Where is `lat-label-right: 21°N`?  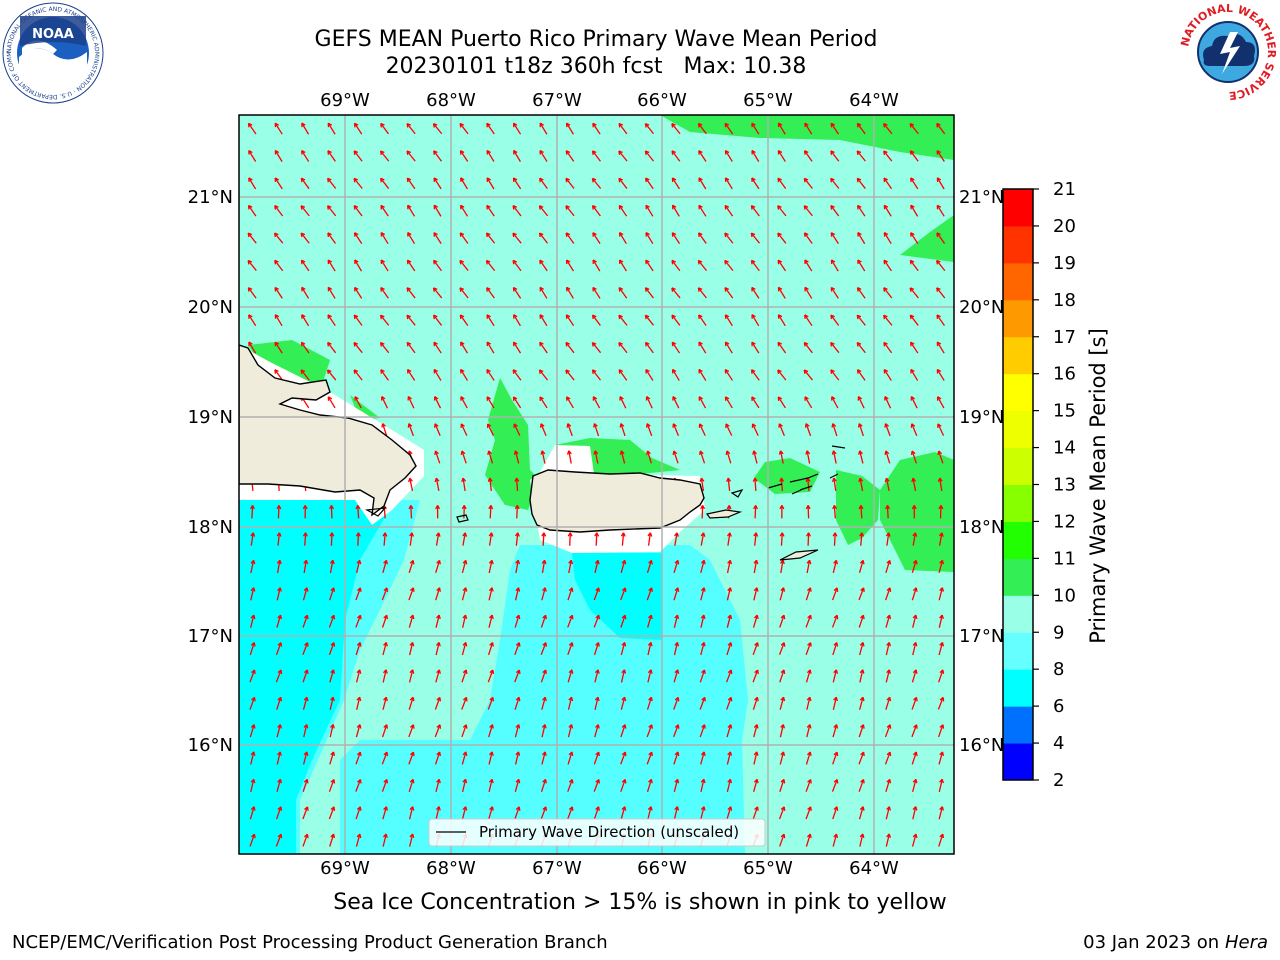 lat-label-right: 21°N is located at coordinates (981, 197).